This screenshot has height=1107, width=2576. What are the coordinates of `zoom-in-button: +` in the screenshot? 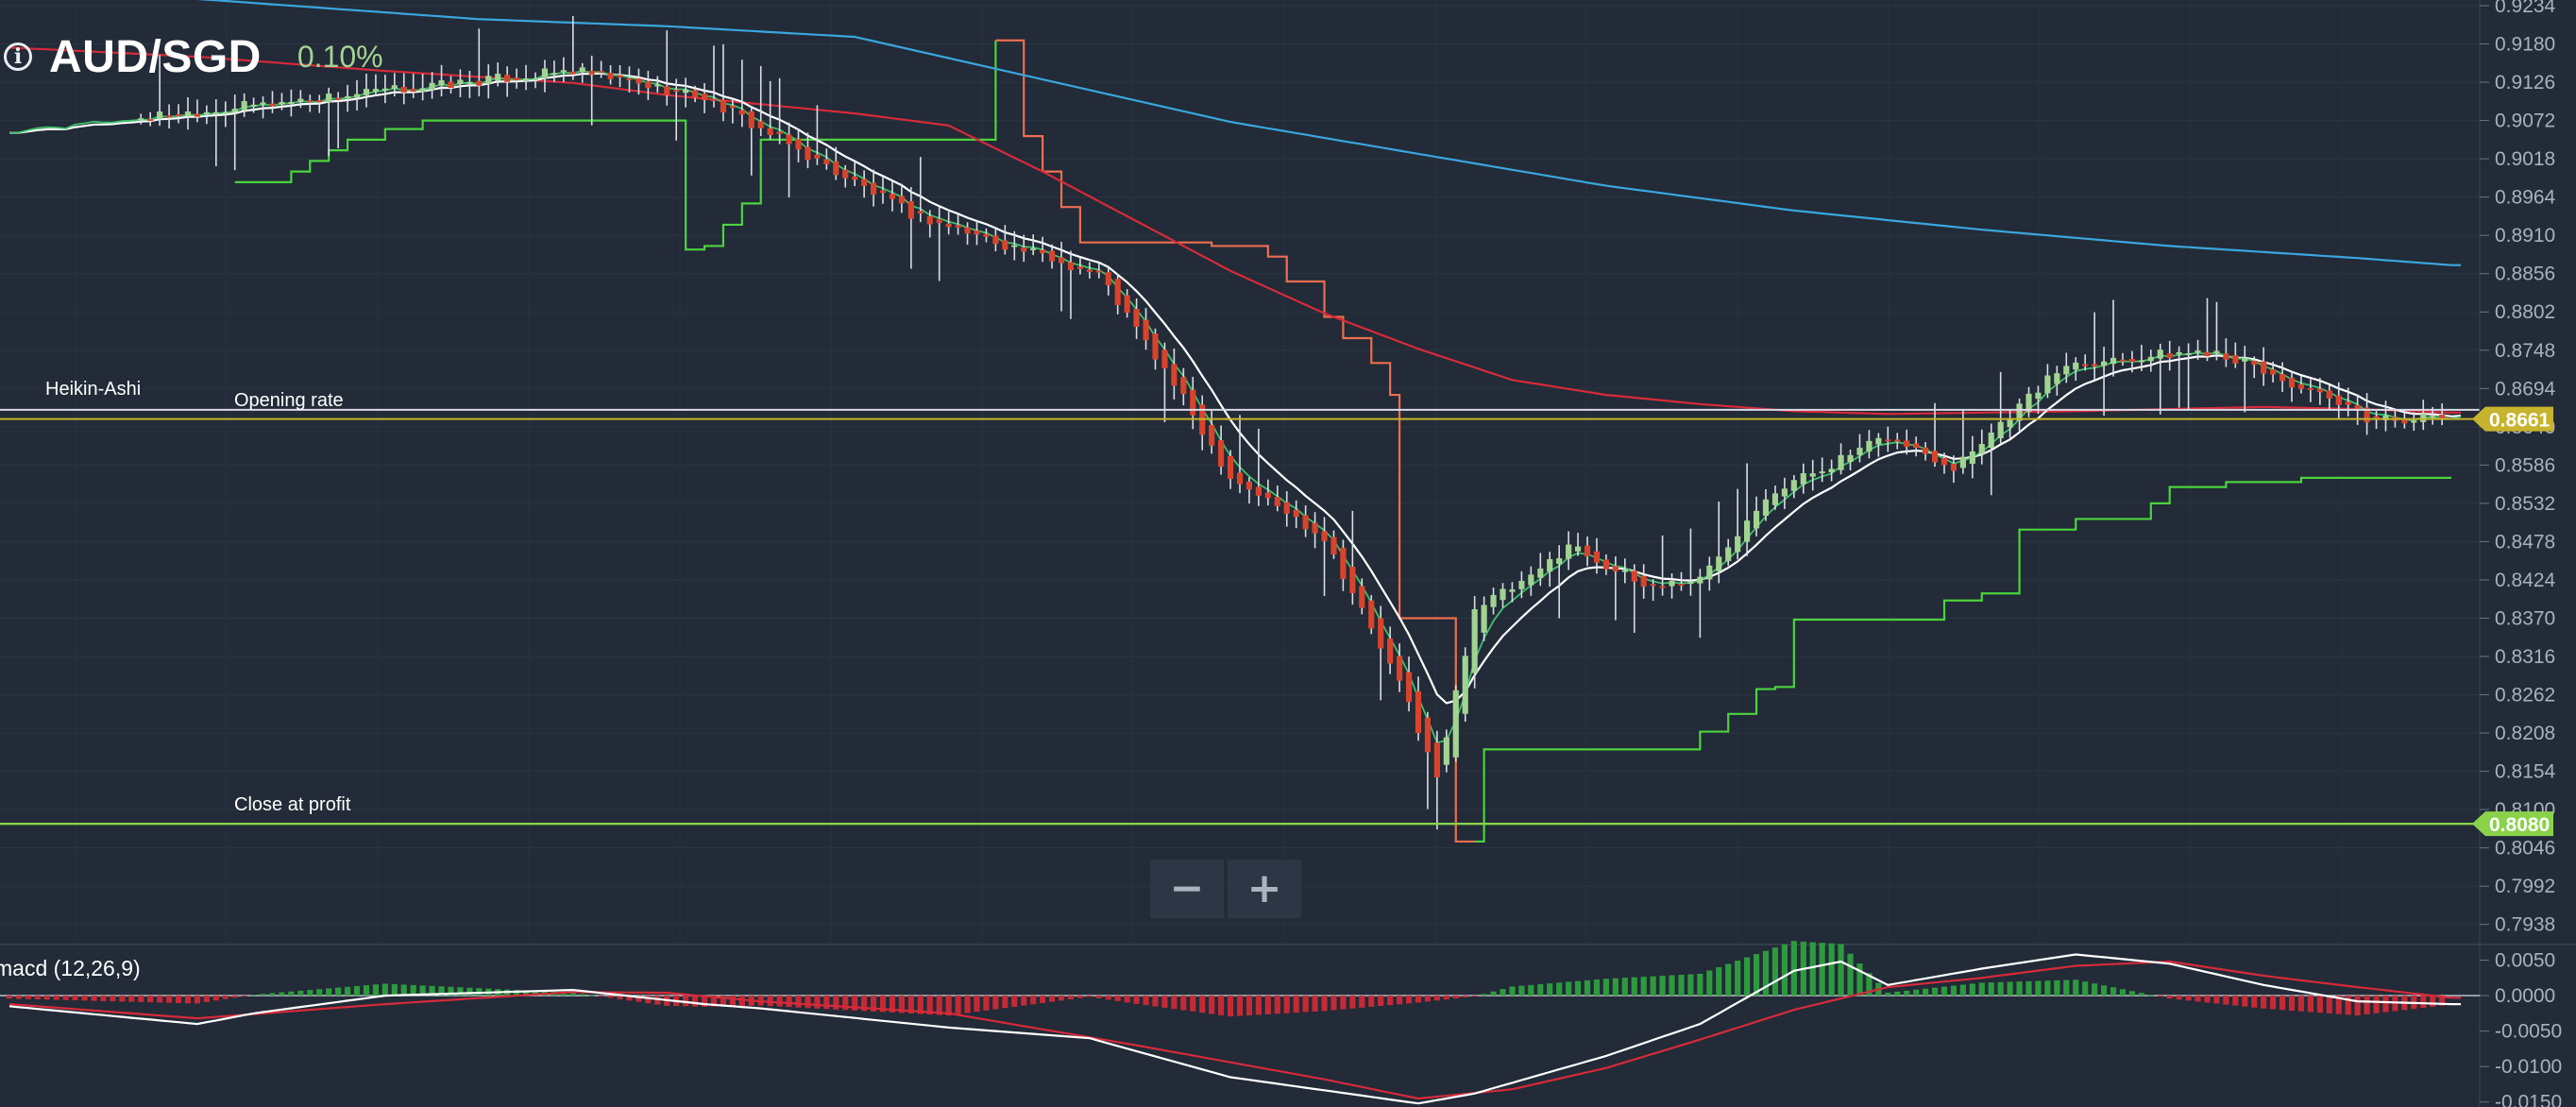 It's located at (1264, 889).